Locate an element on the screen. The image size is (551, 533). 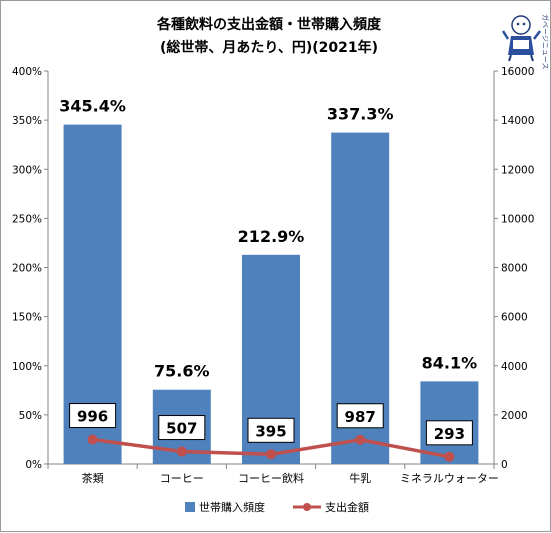
line-value-label: 987 is located at coordinates (360, 417).